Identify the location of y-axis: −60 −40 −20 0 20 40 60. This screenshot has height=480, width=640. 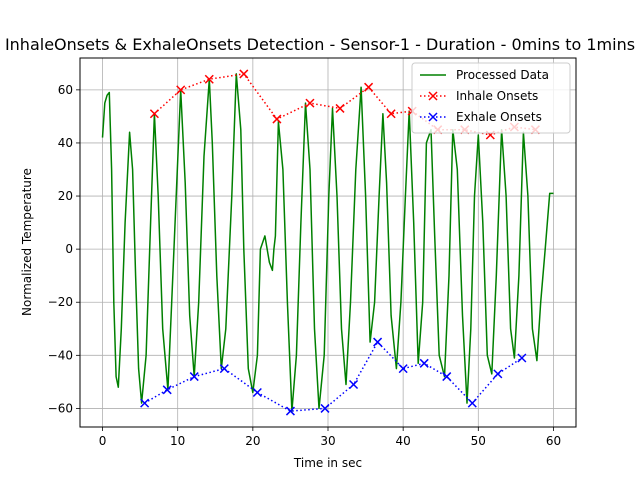
(64, 249).